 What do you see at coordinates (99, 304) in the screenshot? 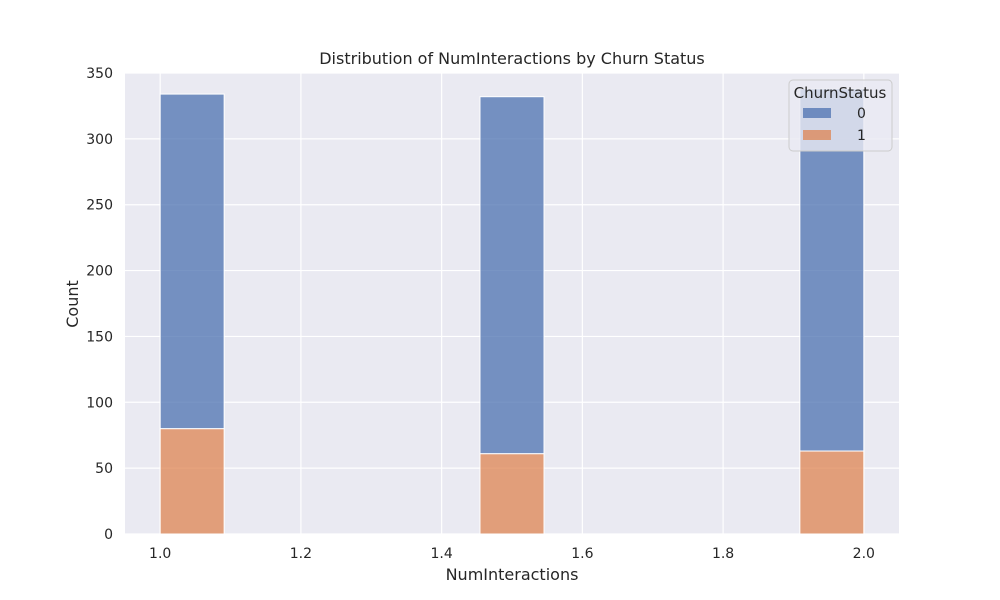
I see `y-axis-ticks: 0 50 100 150 200 250 300 350` at bounding box center [99, 304].